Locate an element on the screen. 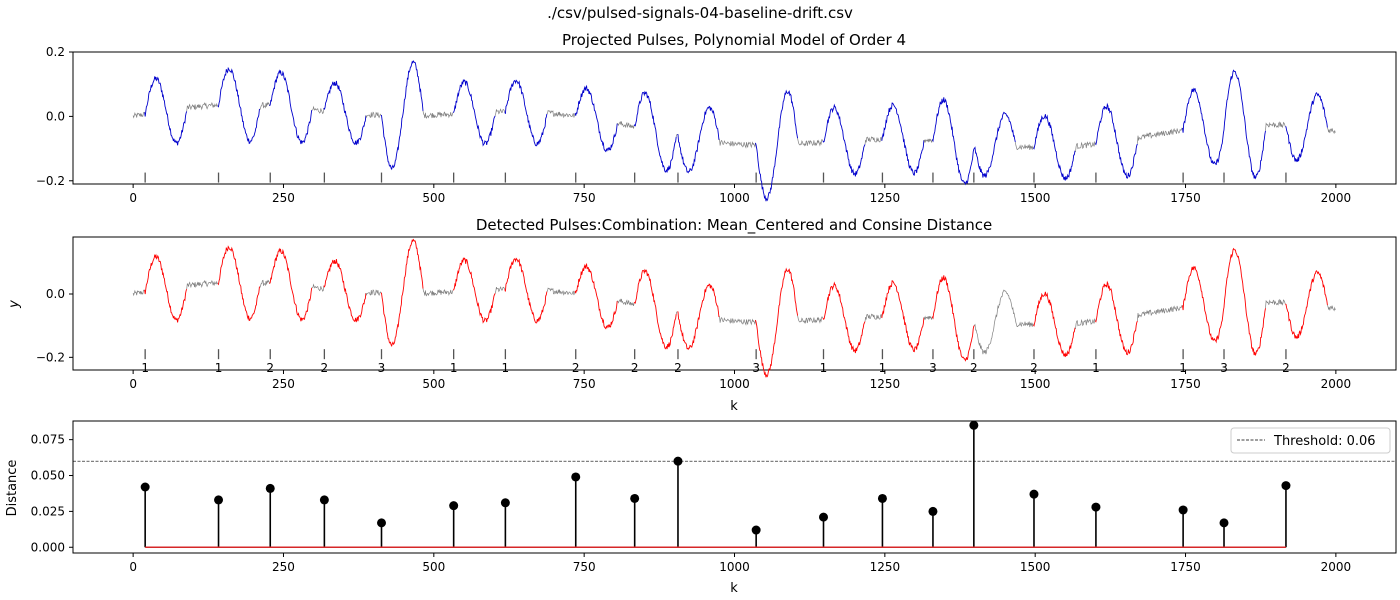 The height and width of the screenshot is (600, 1400). legend-threshold-label: Threshold: 0.06 is located at coordinates (1324, 441).